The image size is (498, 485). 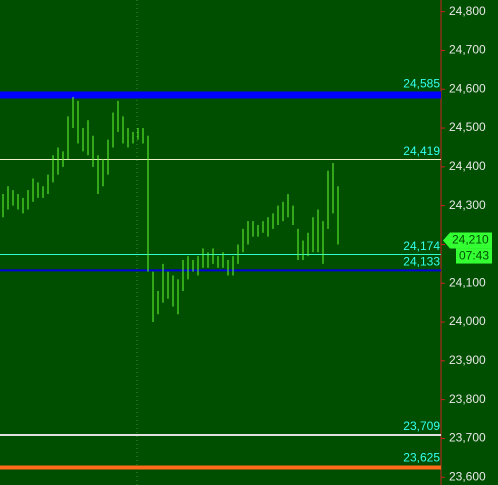 What do you see at coordinates (467, 166) in the screenshot?
I see `y-tick-label: 24,400` at bounding box center [467, 166].